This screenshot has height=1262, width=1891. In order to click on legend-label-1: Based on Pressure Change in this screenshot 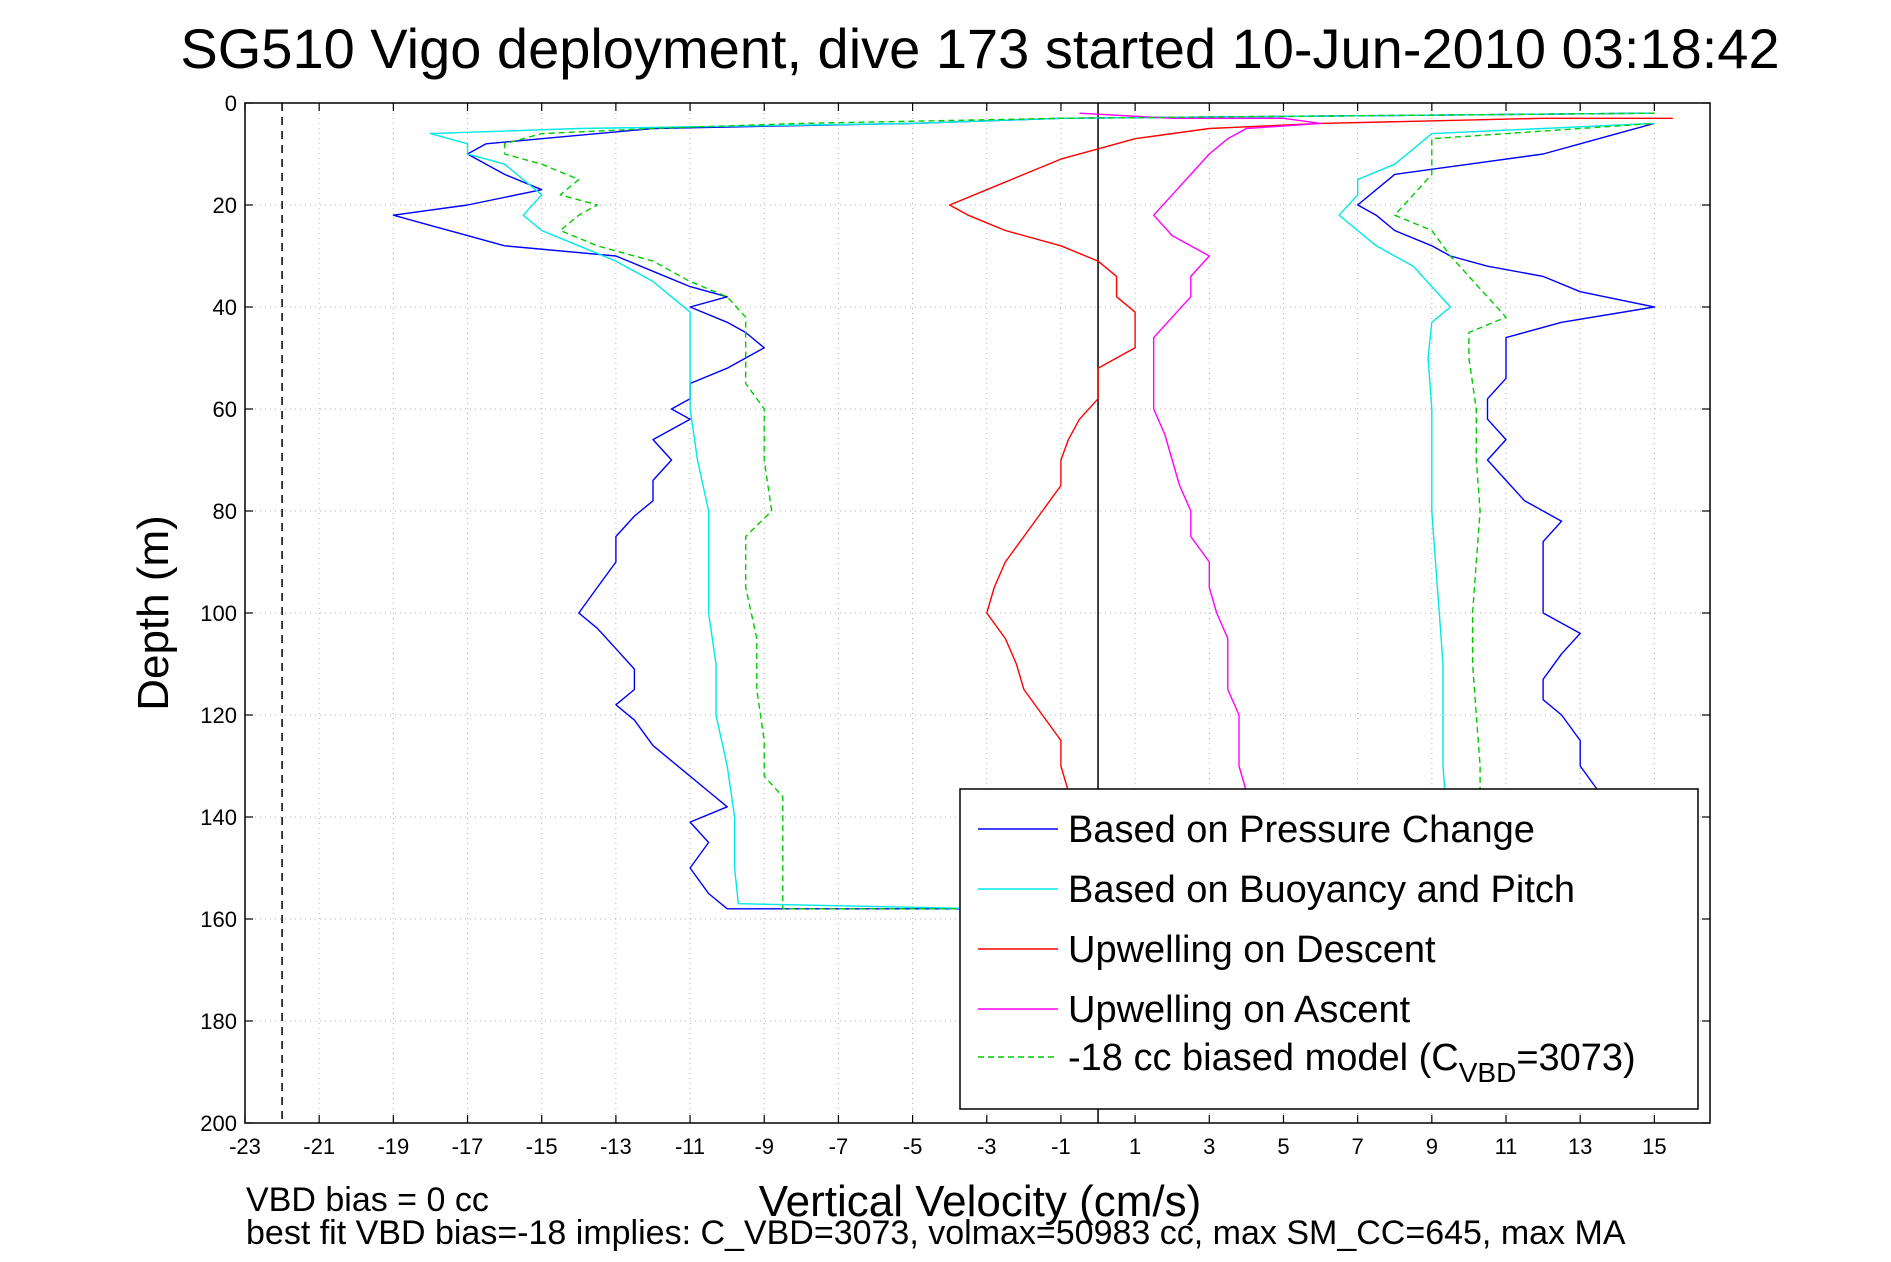, I will do `click(1301, 830)`.